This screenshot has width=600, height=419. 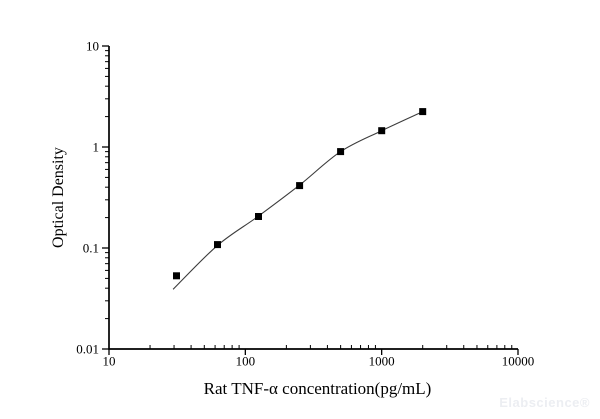 What do you see at coordinates (246, 361) in the screenshot?
I see `x-tick-label: 100` at bounding box center [246, 361].